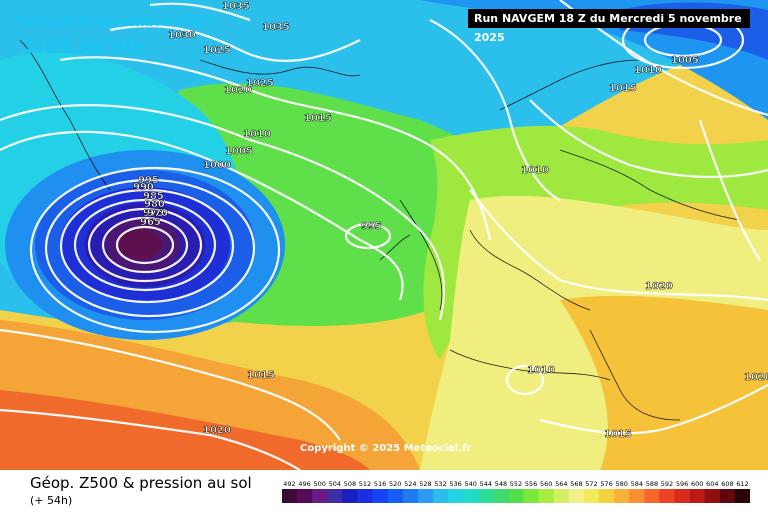 The height and width of the screenshot is (512, 768). Describe the element at coordinates (667, 484) in the screenshot. I see `legend-tick-label: 592` at that location.